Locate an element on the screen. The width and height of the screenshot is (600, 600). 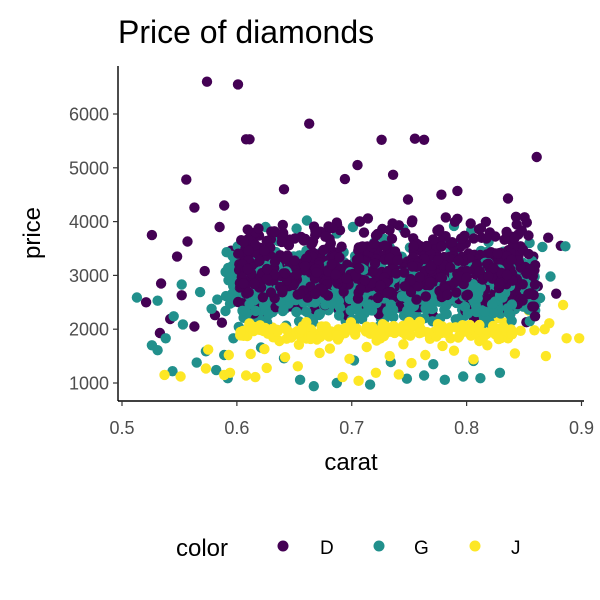
y-axis-title: price is located at coordinates (32, 233).